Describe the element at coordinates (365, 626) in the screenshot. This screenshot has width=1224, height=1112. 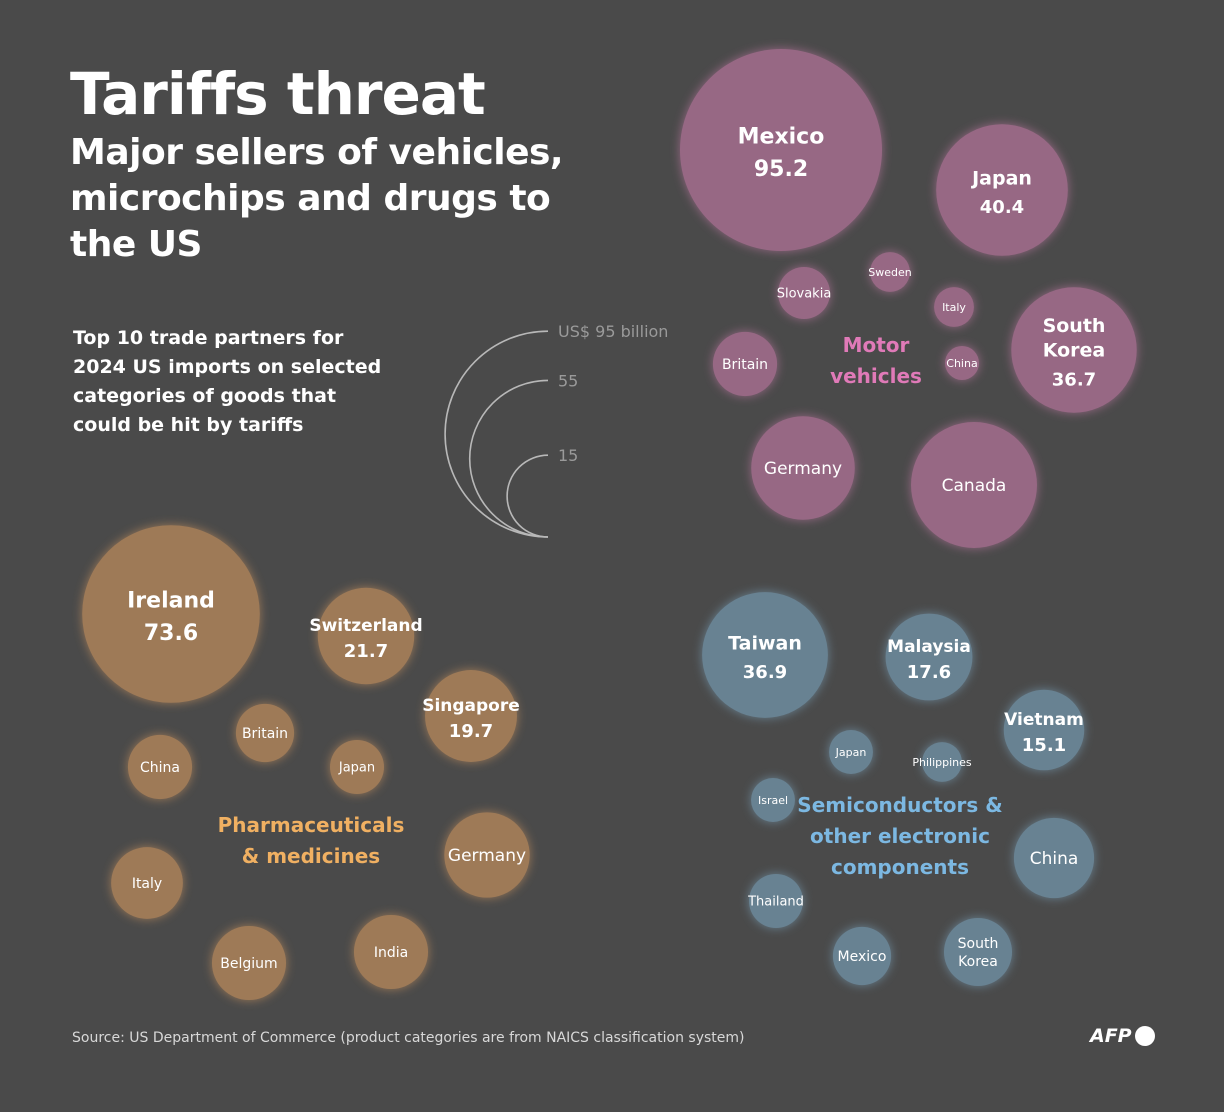
I see `bubble-label: Switzerland` at that location.